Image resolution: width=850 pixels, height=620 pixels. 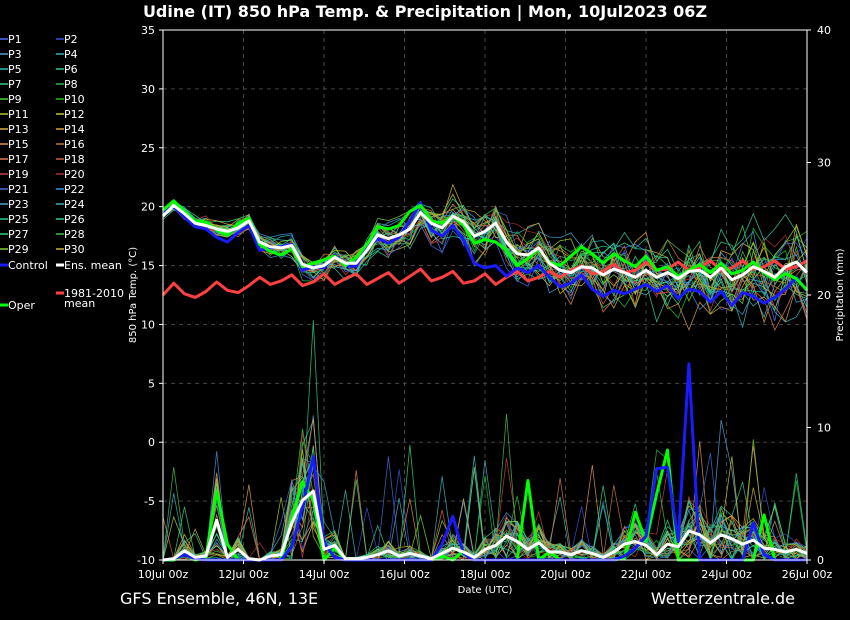 What do you see at coordinates (726, 574) in the screenshot?
I see `x-tick-label: 24Jul 00z` at bounding box center [726, 574].